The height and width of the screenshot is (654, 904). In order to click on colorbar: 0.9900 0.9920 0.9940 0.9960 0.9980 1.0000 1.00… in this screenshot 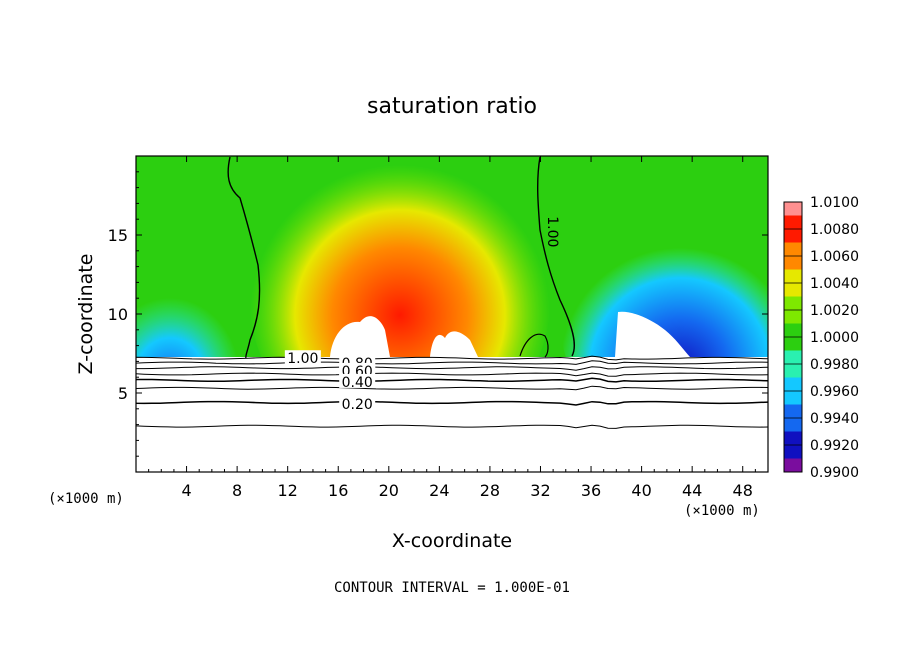, I will do `click(821, 338)`.